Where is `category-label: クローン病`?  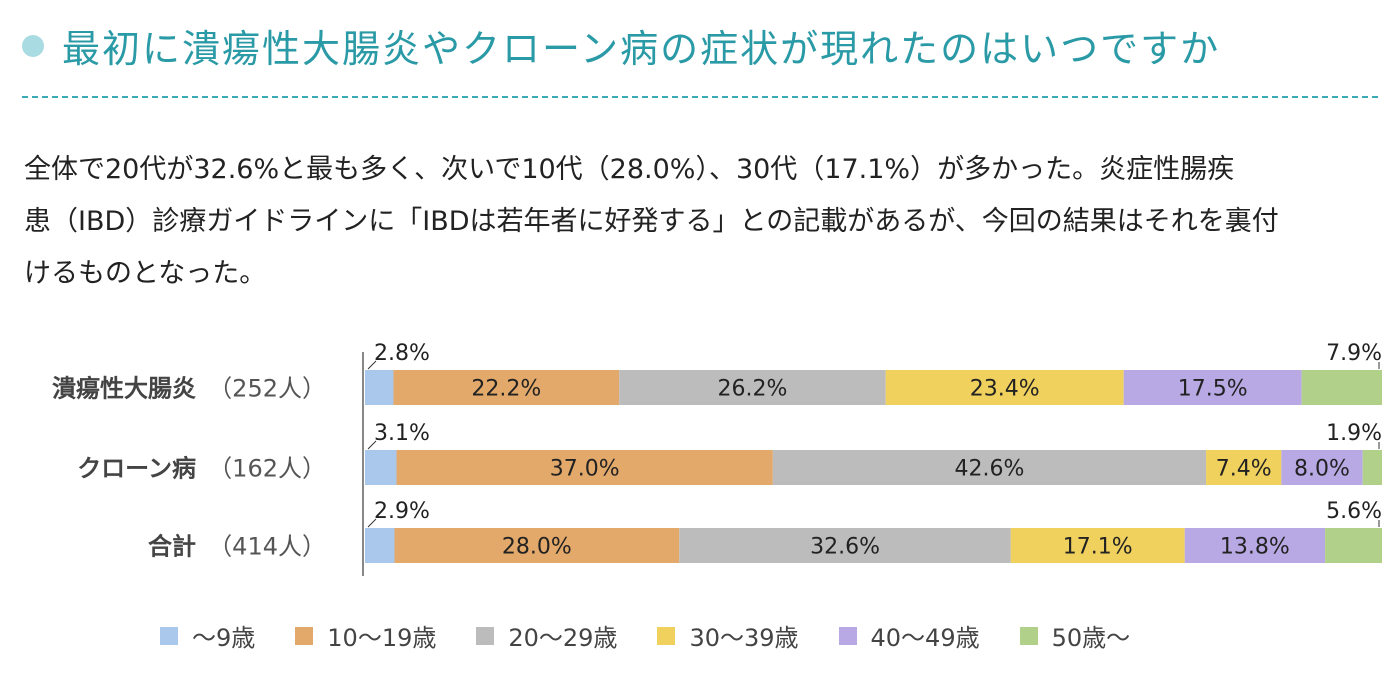
category-label: クローン病 is located at coordinates (136, 469).